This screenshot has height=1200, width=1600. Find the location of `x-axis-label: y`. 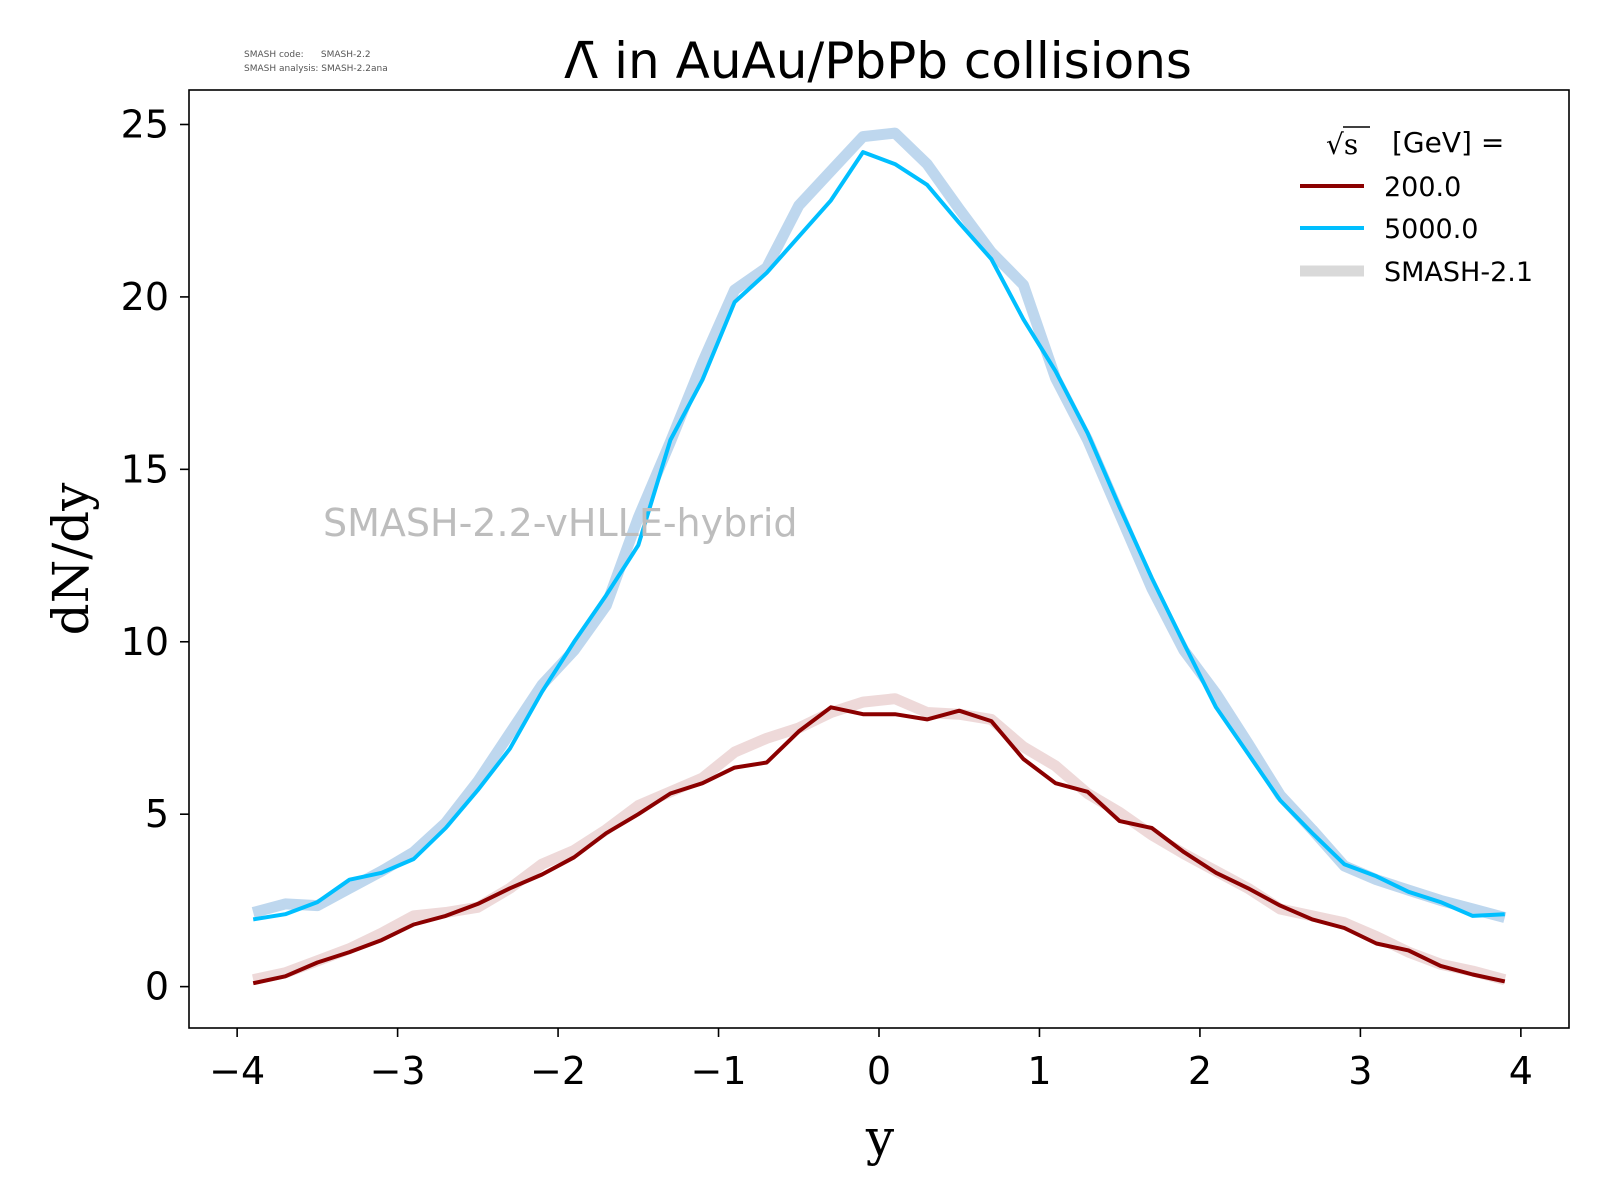

x-axis-label: y is located at coordinates (880, 1138).